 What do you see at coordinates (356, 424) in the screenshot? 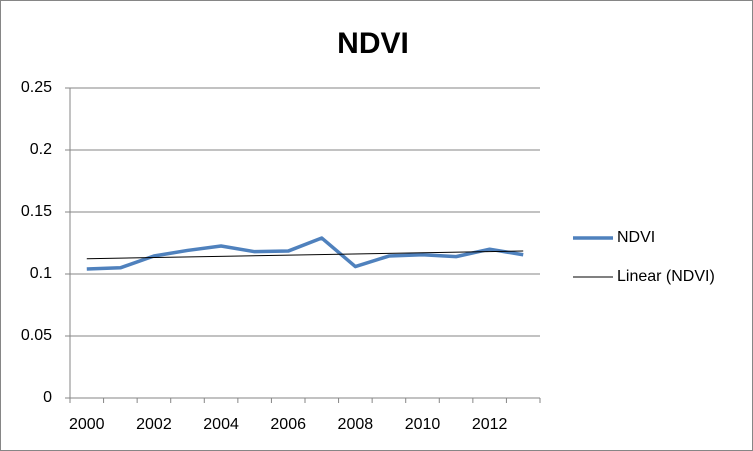
I see `x-tick-label: 2008` at bounding box center [356, 424].